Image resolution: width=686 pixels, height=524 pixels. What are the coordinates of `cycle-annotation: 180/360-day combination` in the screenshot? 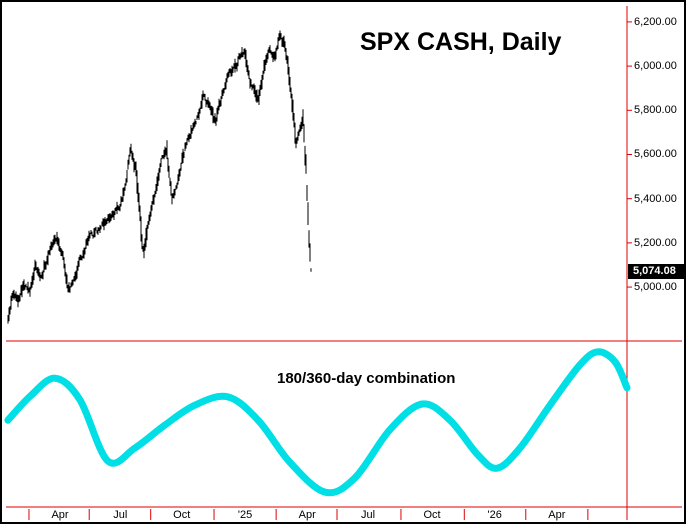 It's located at (366, 378).